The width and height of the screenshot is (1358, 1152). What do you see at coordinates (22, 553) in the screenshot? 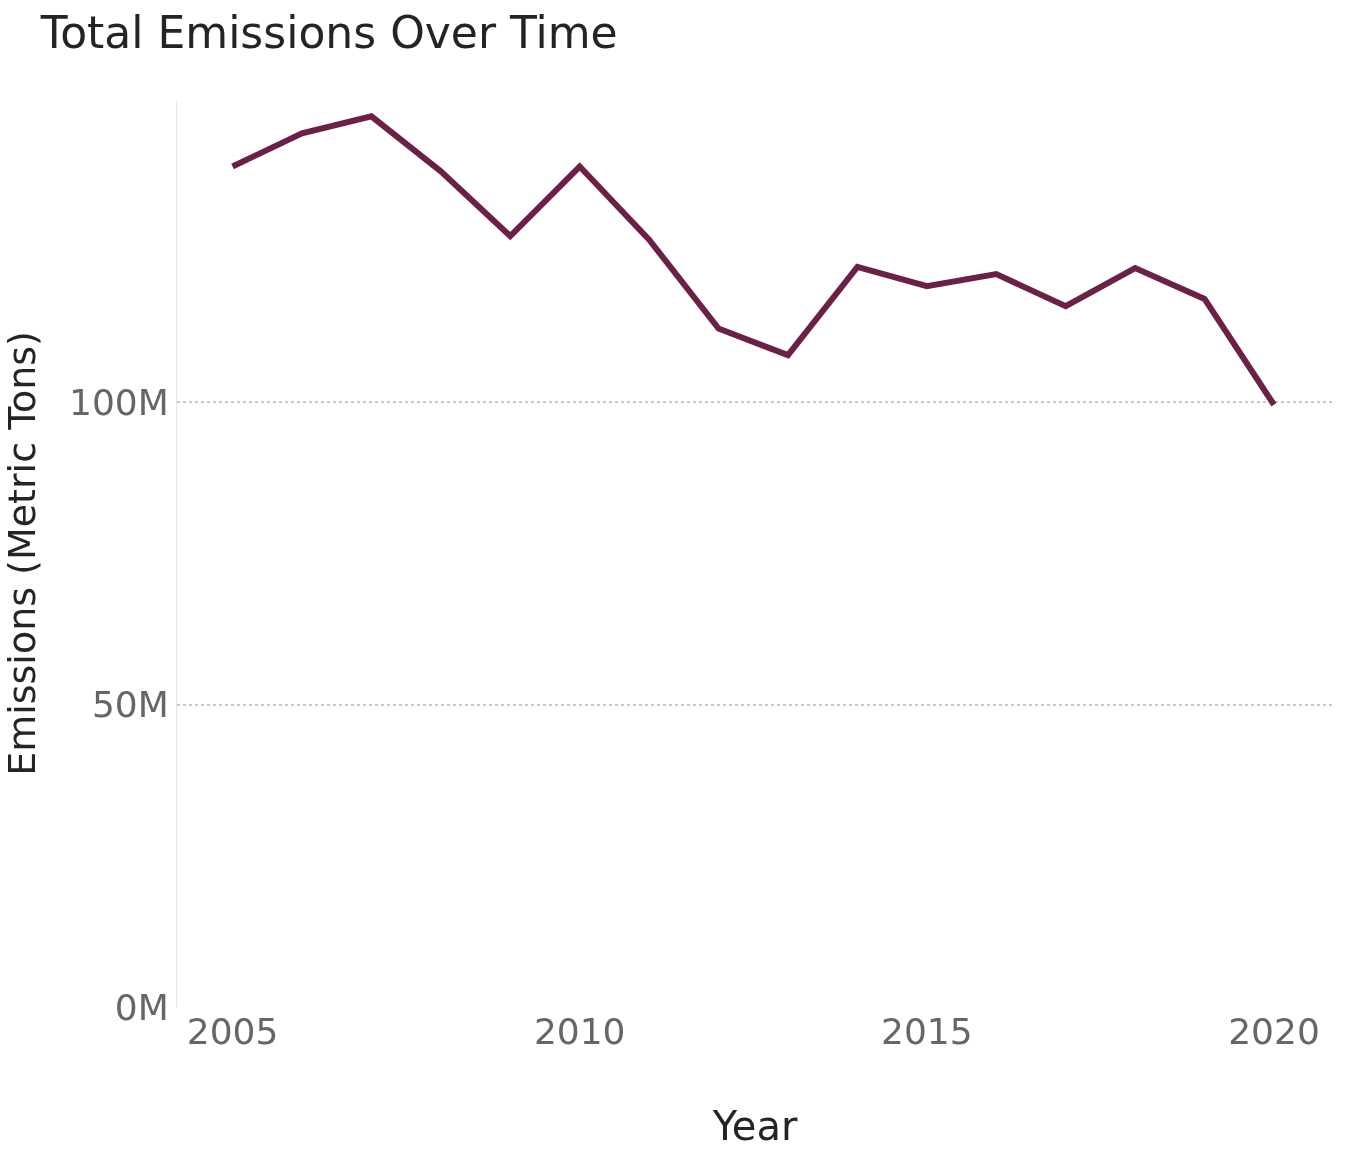
I see `y-axis-title: Emissions (Metric Tons)` at bounding box center [22, 553].